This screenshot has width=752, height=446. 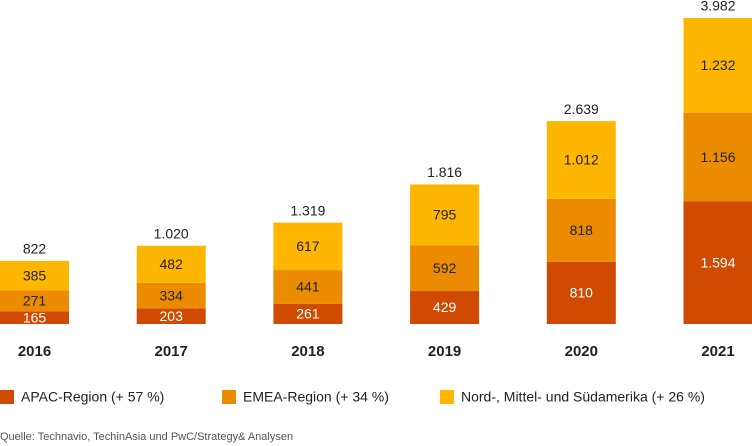 I want to click on legend-label: Nord-, Mittel- und Südamerika (+ 26 %), so click(x=583, y=397).